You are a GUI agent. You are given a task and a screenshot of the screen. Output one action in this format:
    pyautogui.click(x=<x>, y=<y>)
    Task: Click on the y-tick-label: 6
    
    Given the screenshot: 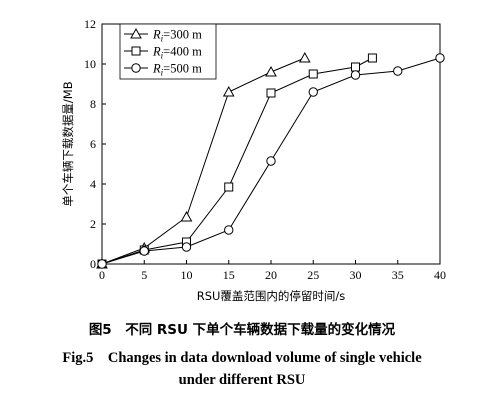 What is the action you would take?
    pyautogui.click(x=93, y=144)
    